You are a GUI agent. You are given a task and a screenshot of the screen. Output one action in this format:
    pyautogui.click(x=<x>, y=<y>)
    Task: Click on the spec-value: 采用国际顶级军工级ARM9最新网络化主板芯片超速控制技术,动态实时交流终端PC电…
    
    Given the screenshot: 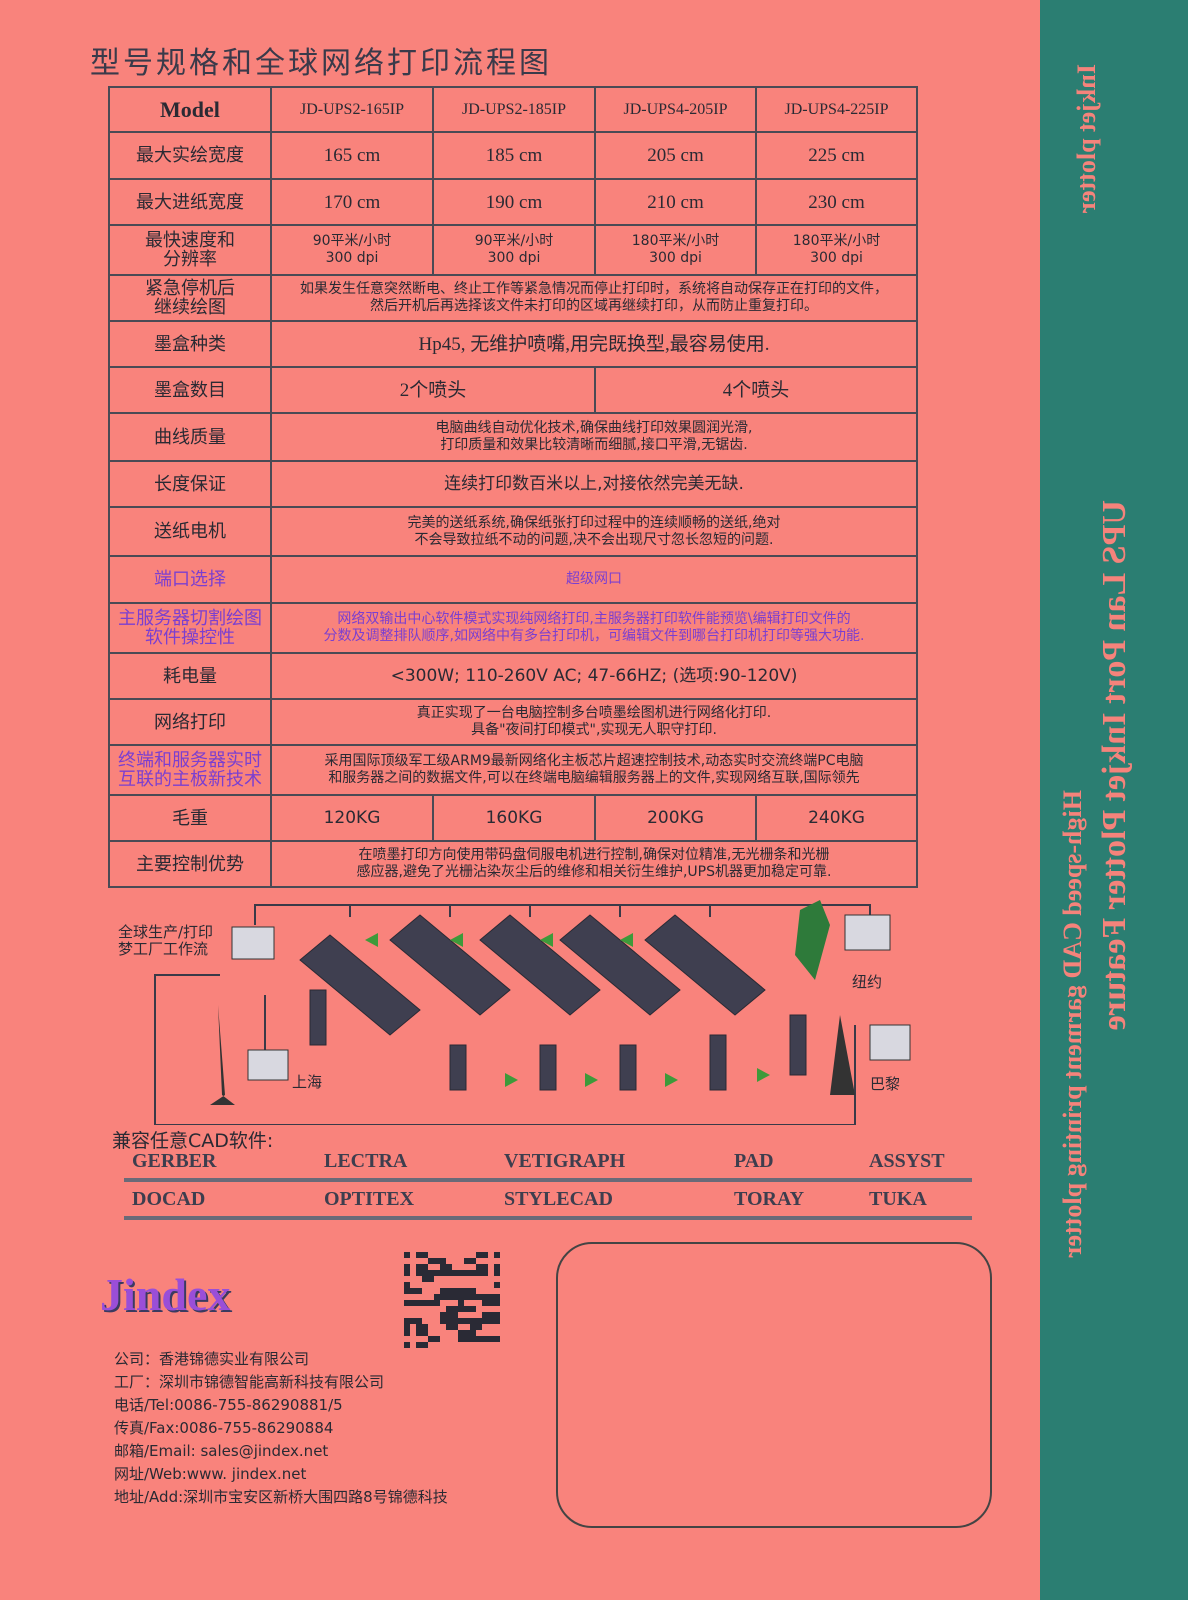 What is the action you would take?
    pyautogui.click(x=594, y=770)
    